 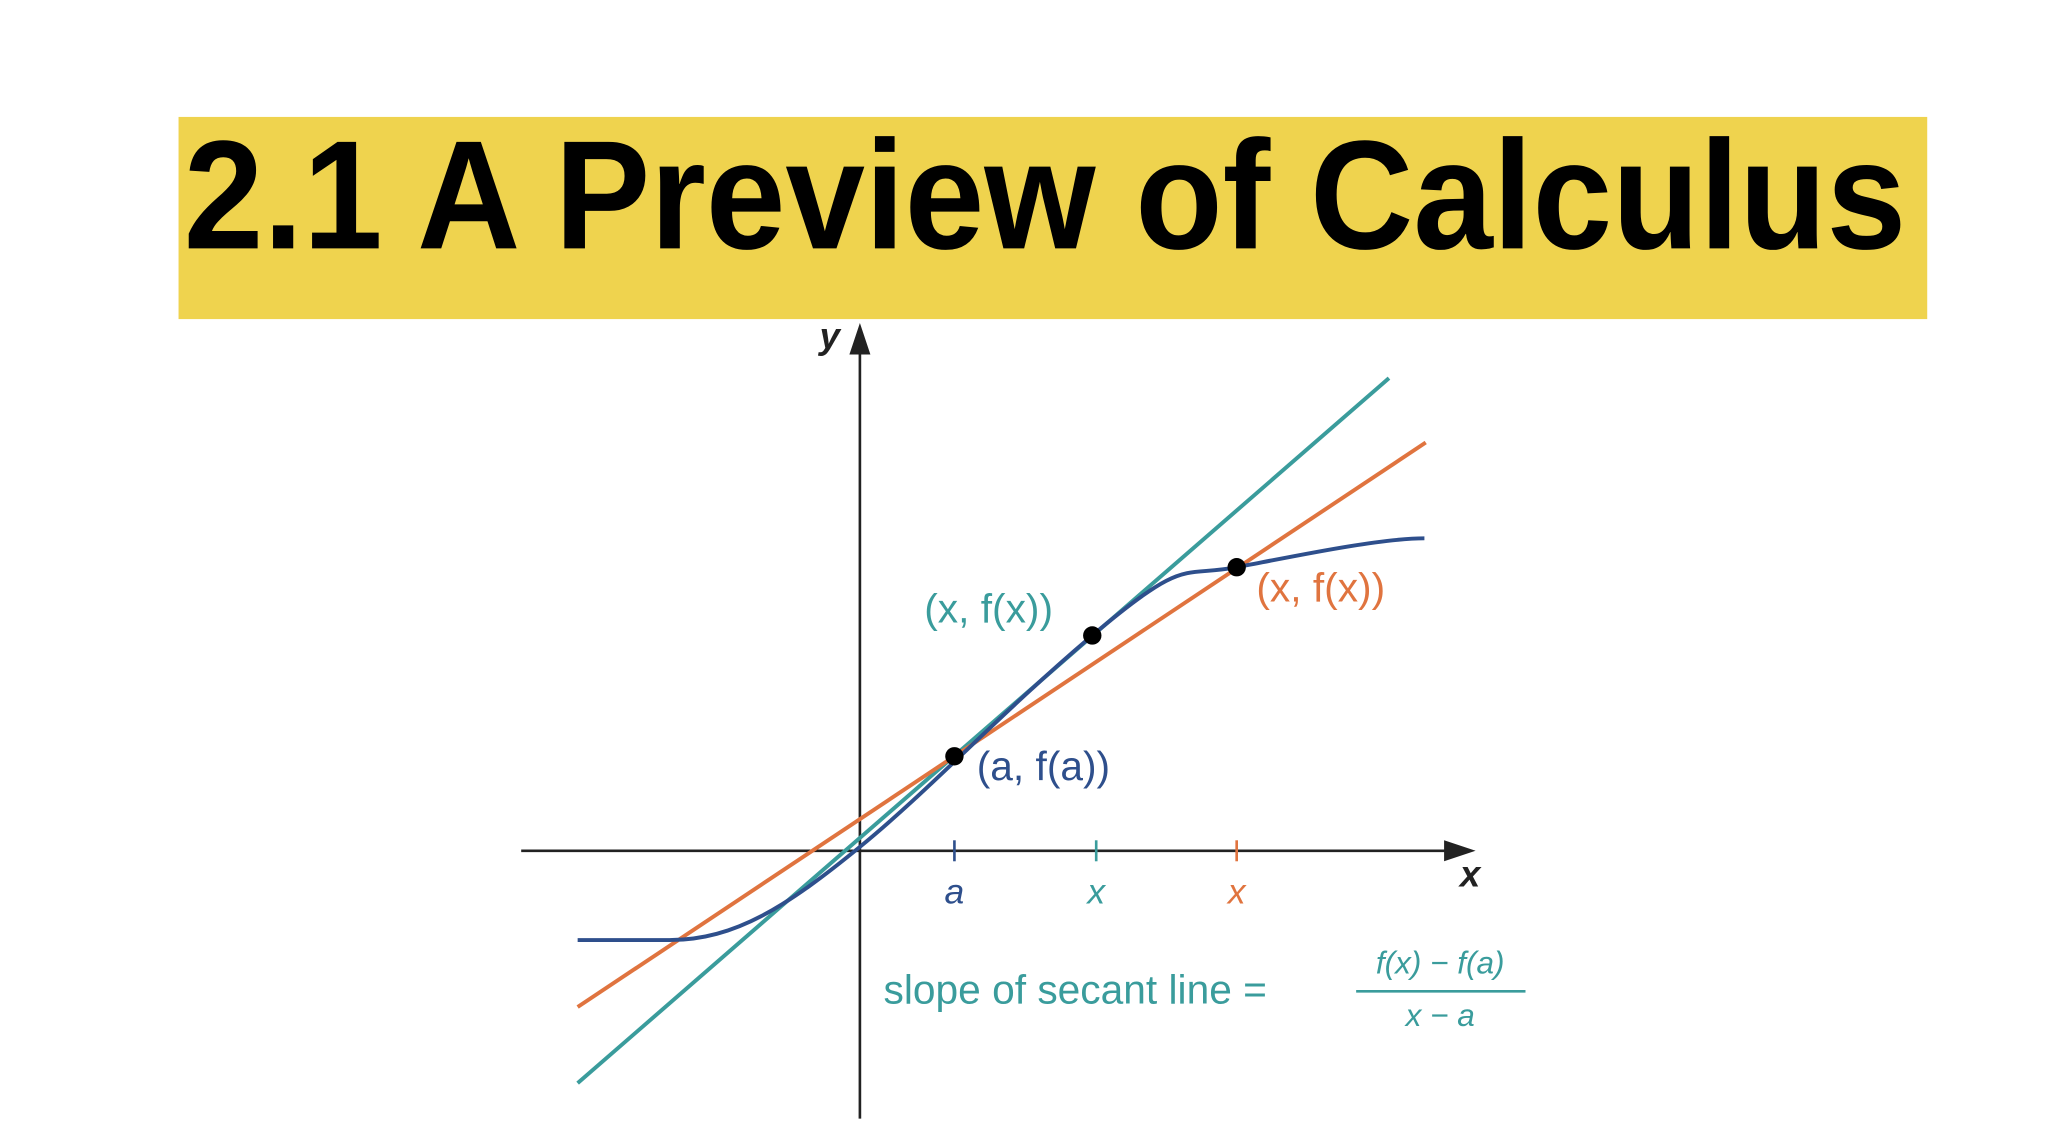 What do you see at coordinates (1075, 989) in the screenshot?
I see `formula-lhs: slope of secant line =` at bounding box center [1075, 989].